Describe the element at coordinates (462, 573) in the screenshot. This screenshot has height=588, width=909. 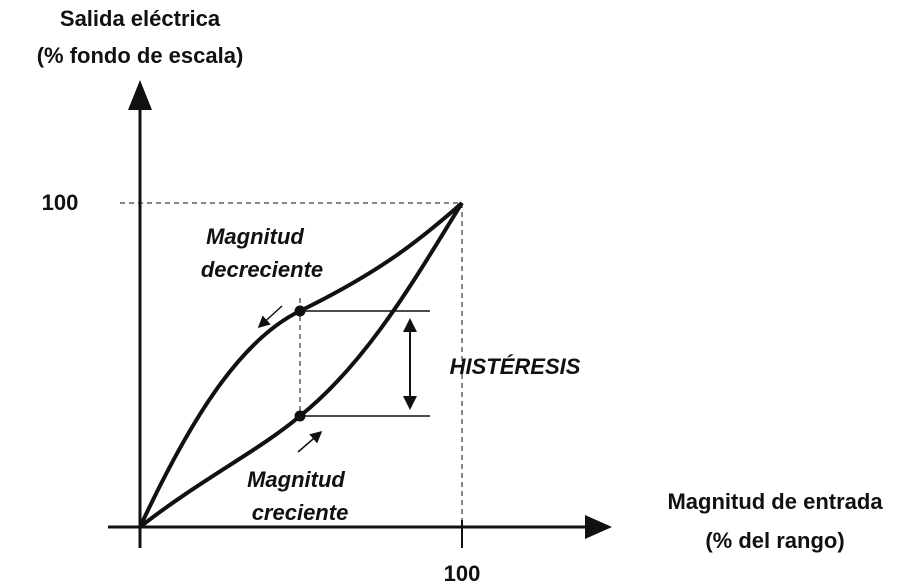
I see `x-tick-label: 100` at that location.